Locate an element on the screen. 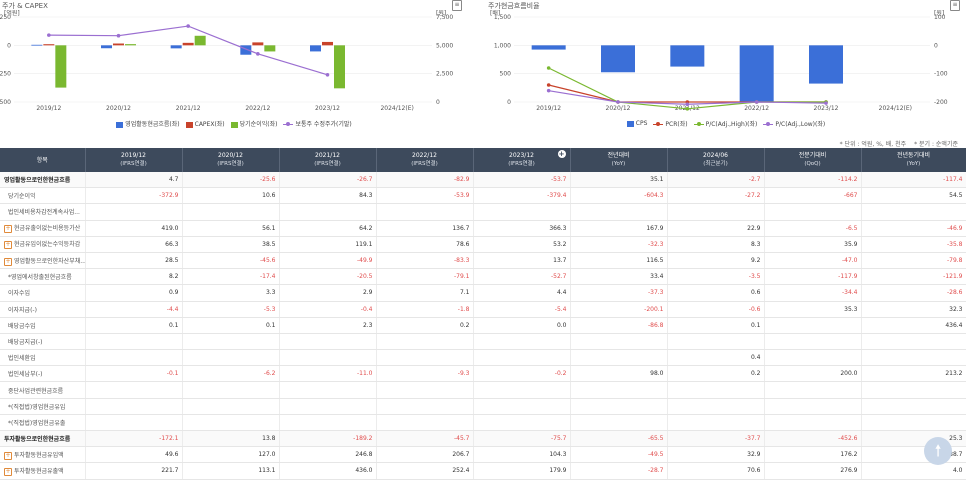 This screenshot has height=480, width=966. units-note: * 단위 : 억원, %, 배, 천주 * 분기 : 순액기준 is located at coordinates (895, 143).